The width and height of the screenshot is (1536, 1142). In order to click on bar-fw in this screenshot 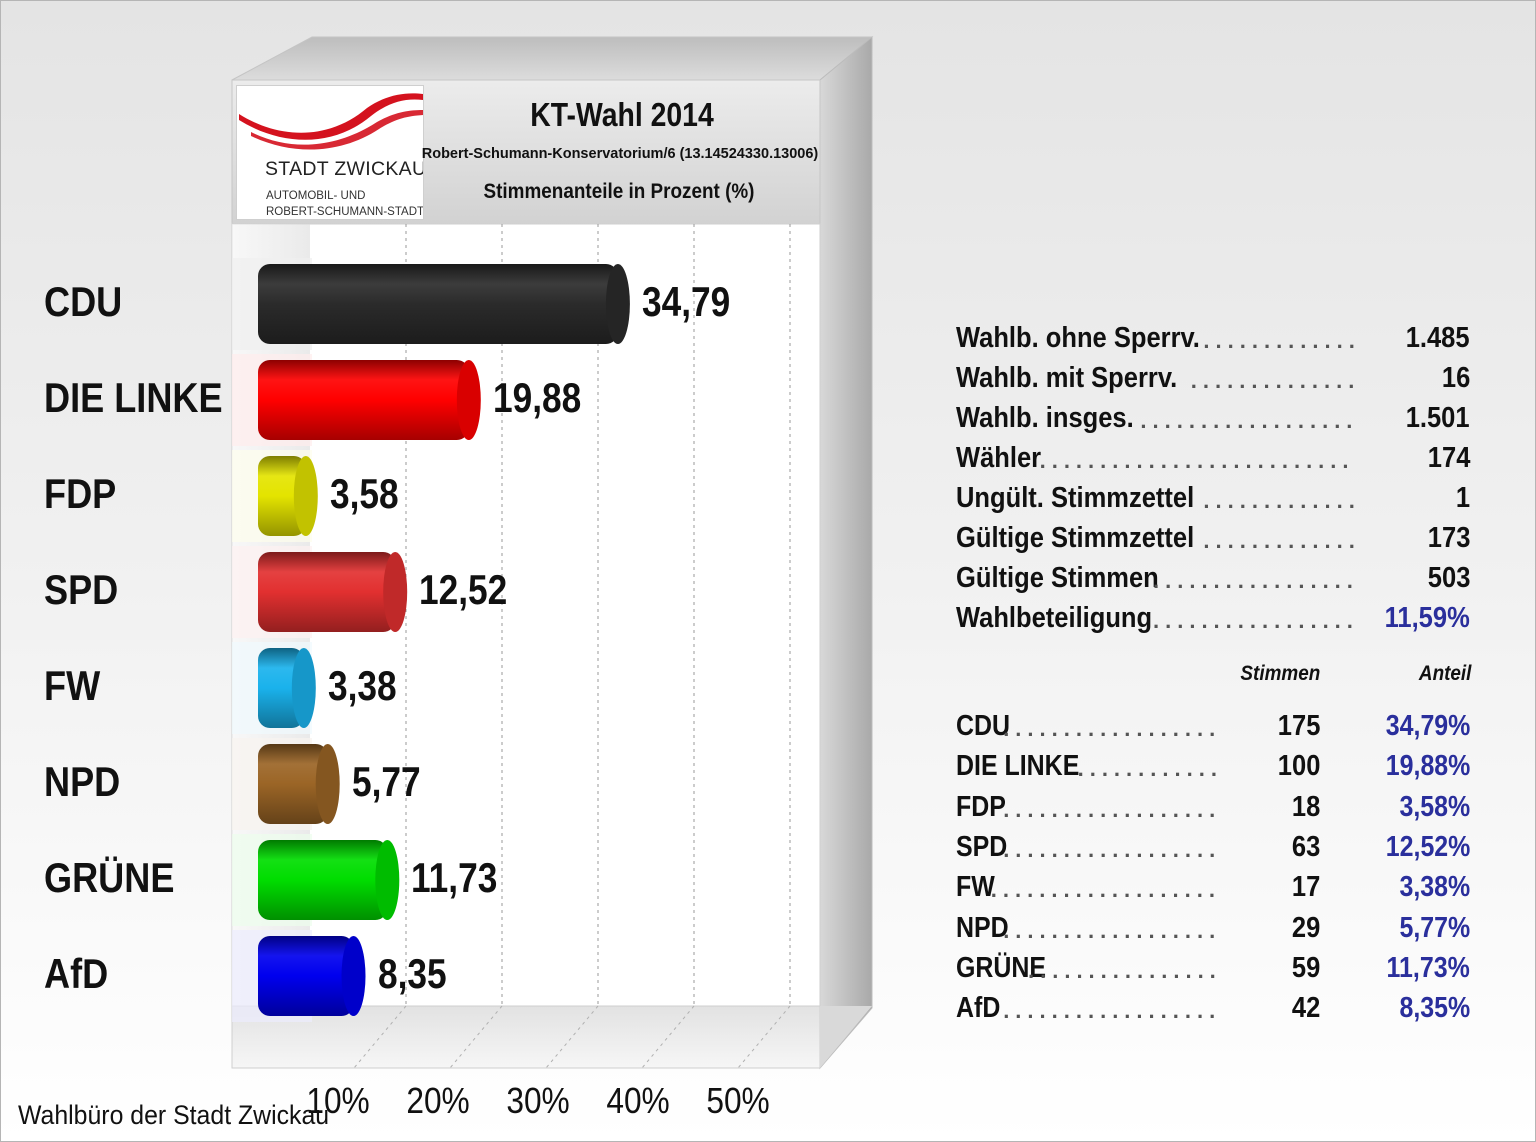, I will do `click(281, 688)`.